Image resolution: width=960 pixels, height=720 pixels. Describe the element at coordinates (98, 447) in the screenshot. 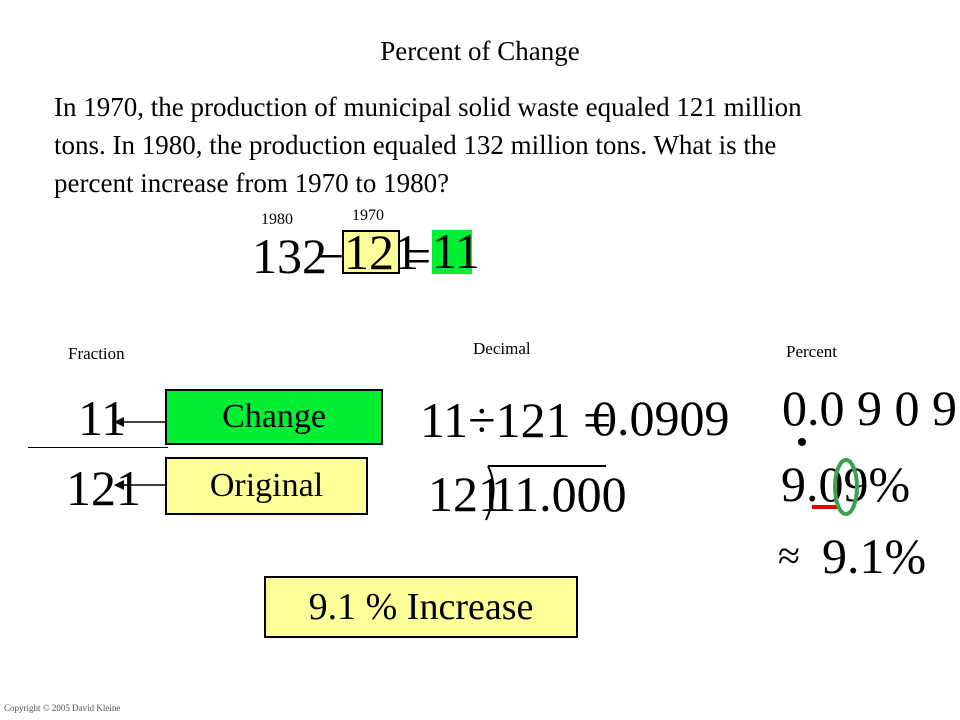

I see `fraction-bar` at that location.